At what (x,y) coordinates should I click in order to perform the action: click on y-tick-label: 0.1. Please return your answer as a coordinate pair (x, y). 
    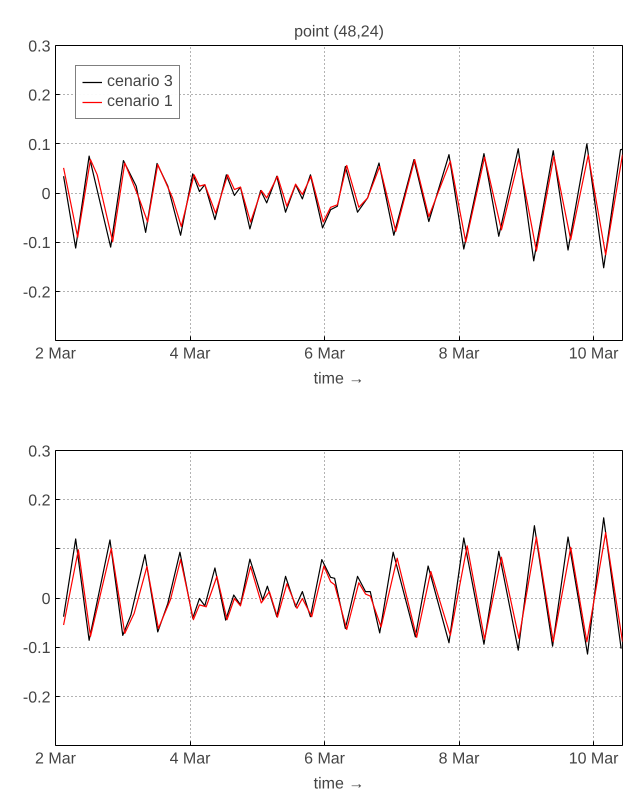
    Looking at the image, I should click on (39, 145).